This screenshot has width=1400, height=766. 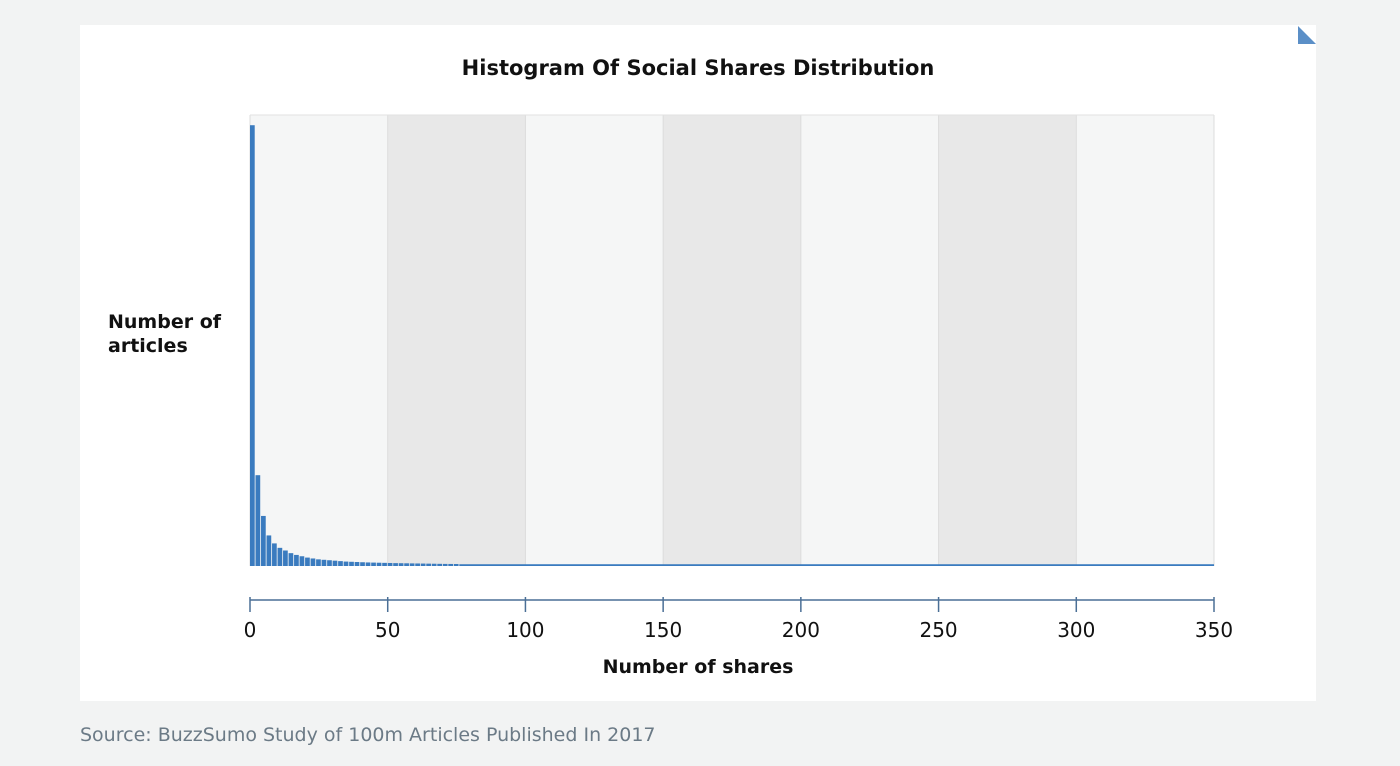 What do you see at coordinates (663, 630) in the screenshot?
I see `x-tick-label: 150` at bounding box center [663, 630].